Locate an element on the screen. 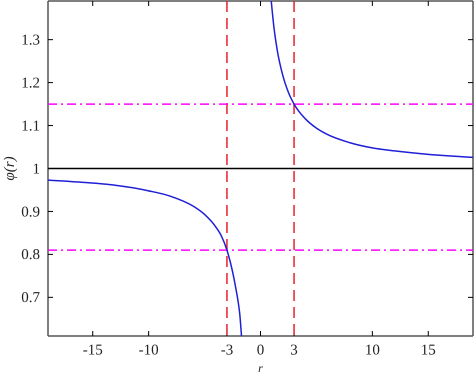  x-tick-label: 15 is located at coordinates (428, 350).